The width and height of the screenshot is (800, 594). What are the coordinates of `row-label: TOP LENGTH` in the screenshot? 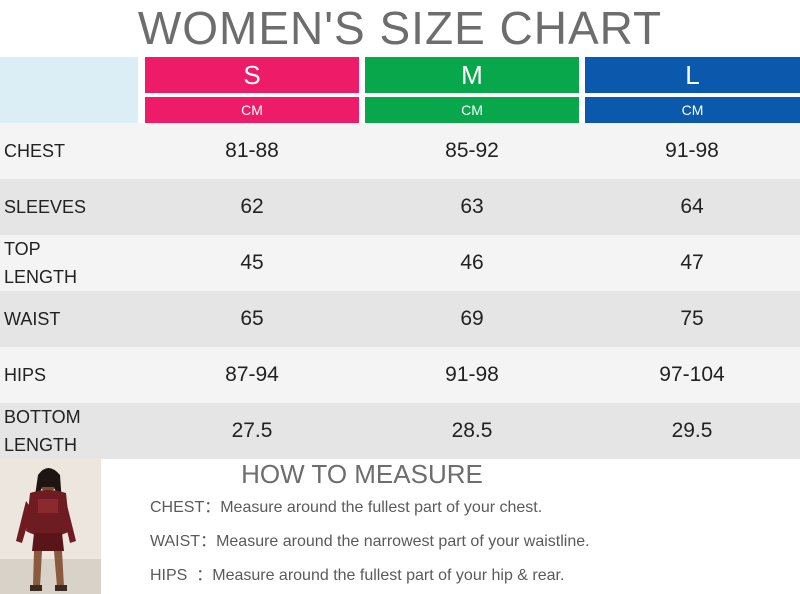 It's located at (41, 263).